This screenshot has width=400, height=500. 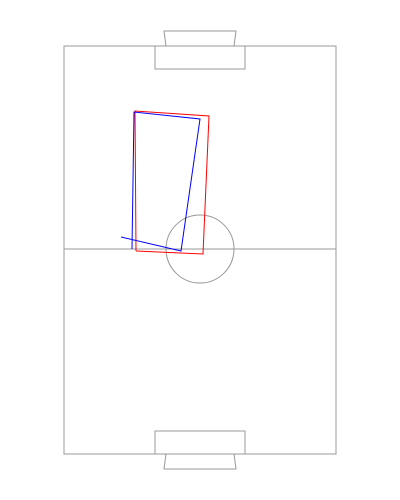 What do you see at coordinates (160, 181) in the screenshot?
I see `blue-route-line` at bounding box center [160, 181].